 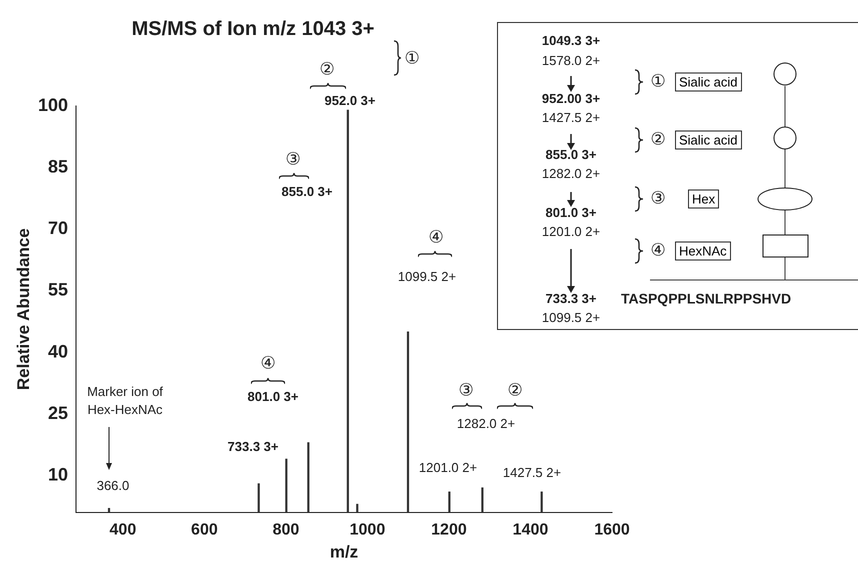 What do you see at coordinates (350, 100) in the screenshot?
I see `annotation: 952.0 3+` at bounding box center [350, 100].